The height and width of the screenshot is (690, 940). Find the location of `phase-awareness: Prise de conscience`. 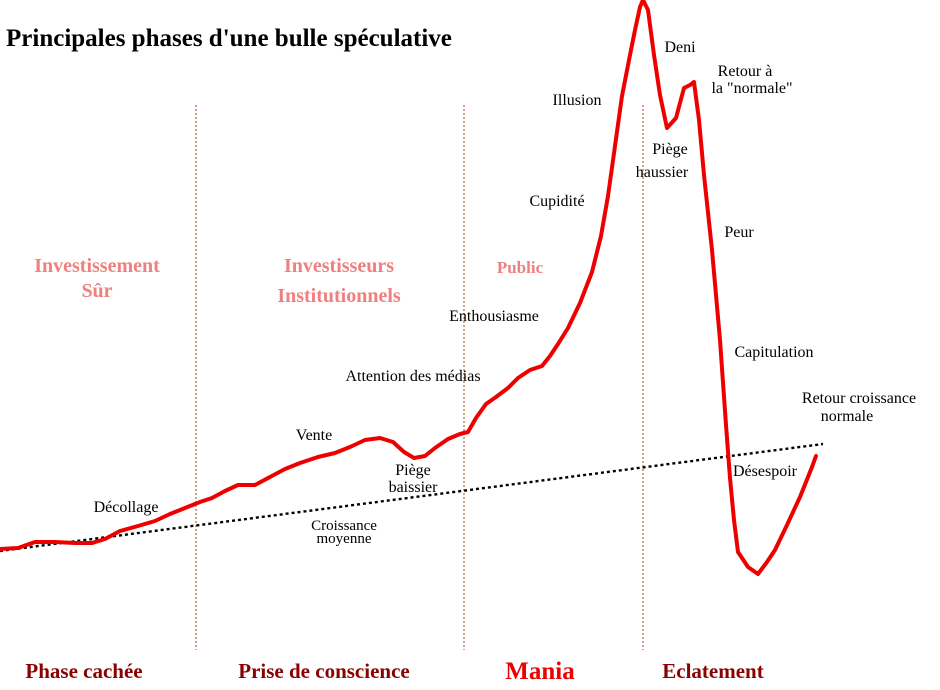

phase-awareness: Prise de conscience is located at coordinates (323, 671).